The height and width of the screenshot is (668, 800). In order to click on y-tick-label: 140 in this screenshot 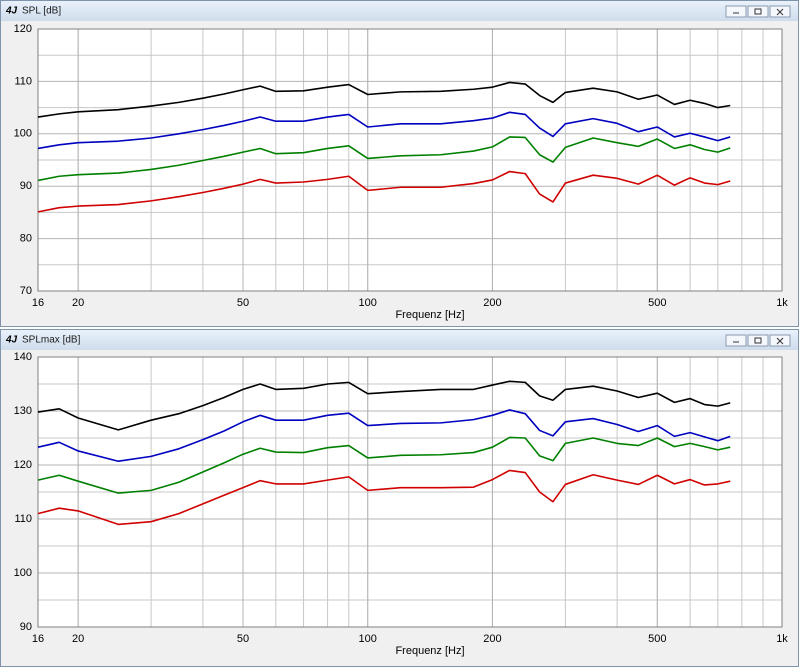, I will do `click(23, 357)`.